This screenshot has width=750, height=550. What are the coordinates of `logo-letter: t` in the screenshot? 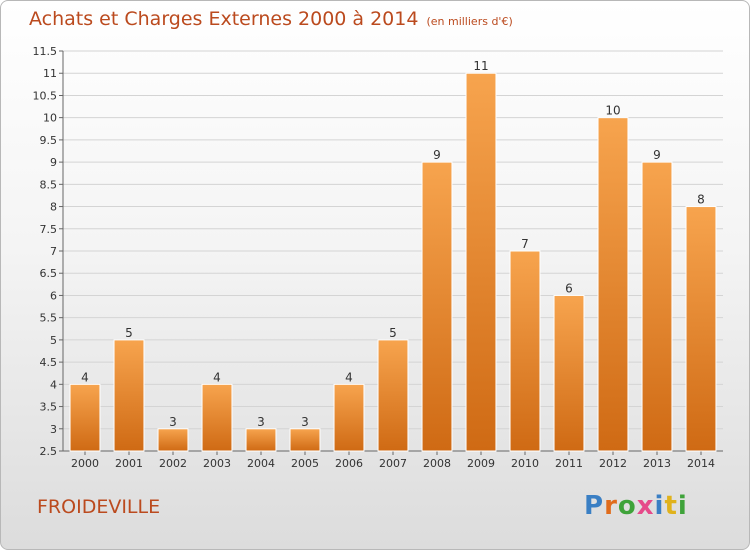 It's located at (671, 506).